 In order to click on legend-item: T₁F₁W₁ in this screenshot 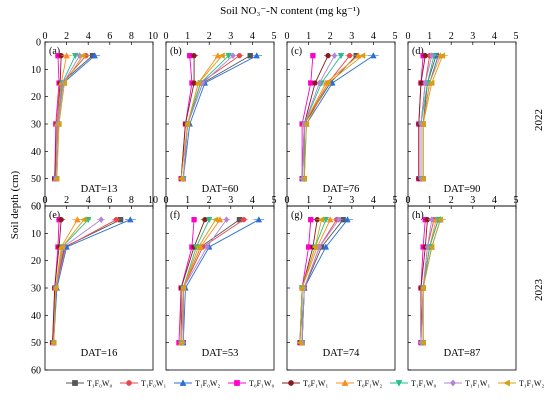, I will do `click(467, 383)`.